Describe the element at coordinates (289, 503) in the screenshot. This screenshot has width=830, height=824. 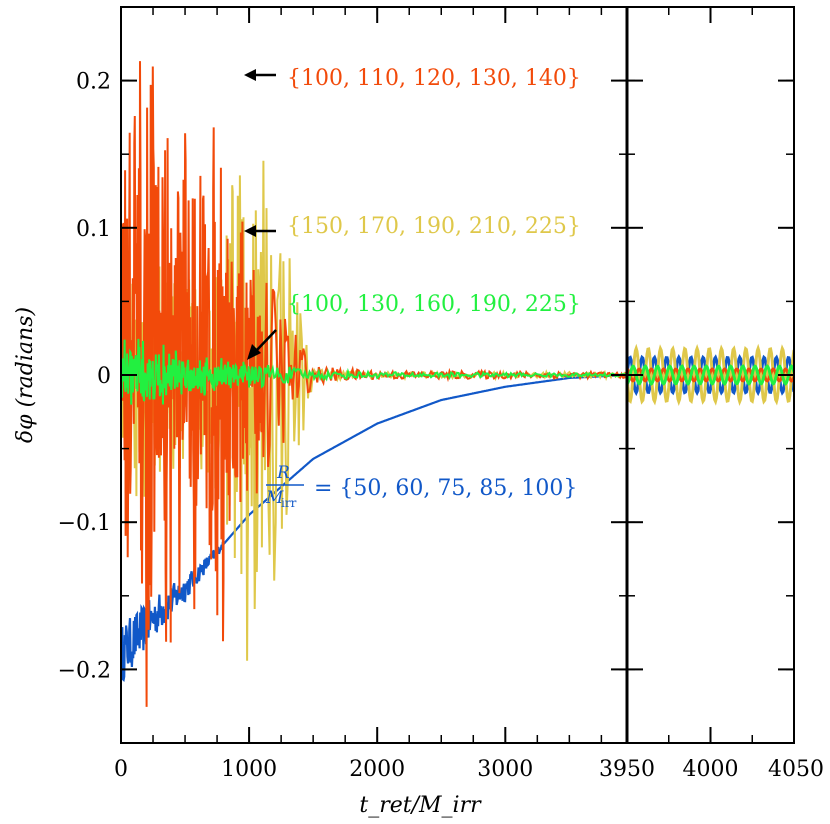
I see `annotation-blue-denominator-sub: irr` at that location.